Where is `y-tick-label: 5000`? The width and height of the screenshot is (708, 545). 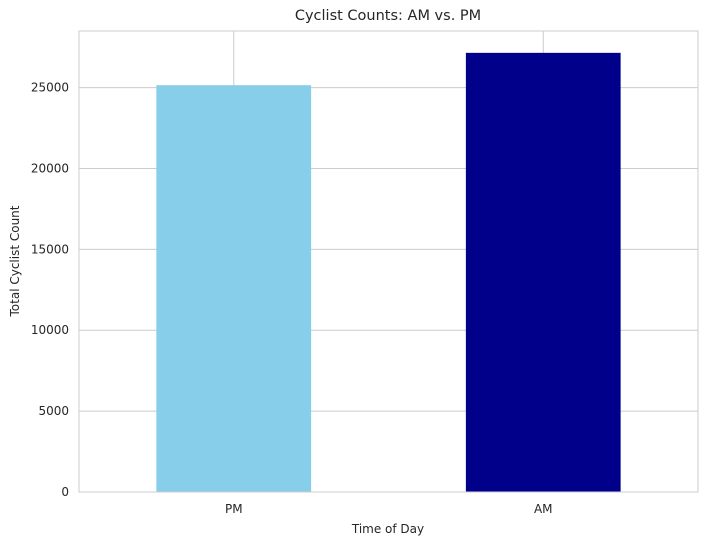
y-tick-label: 5000 is located at coordinates (53, 411).